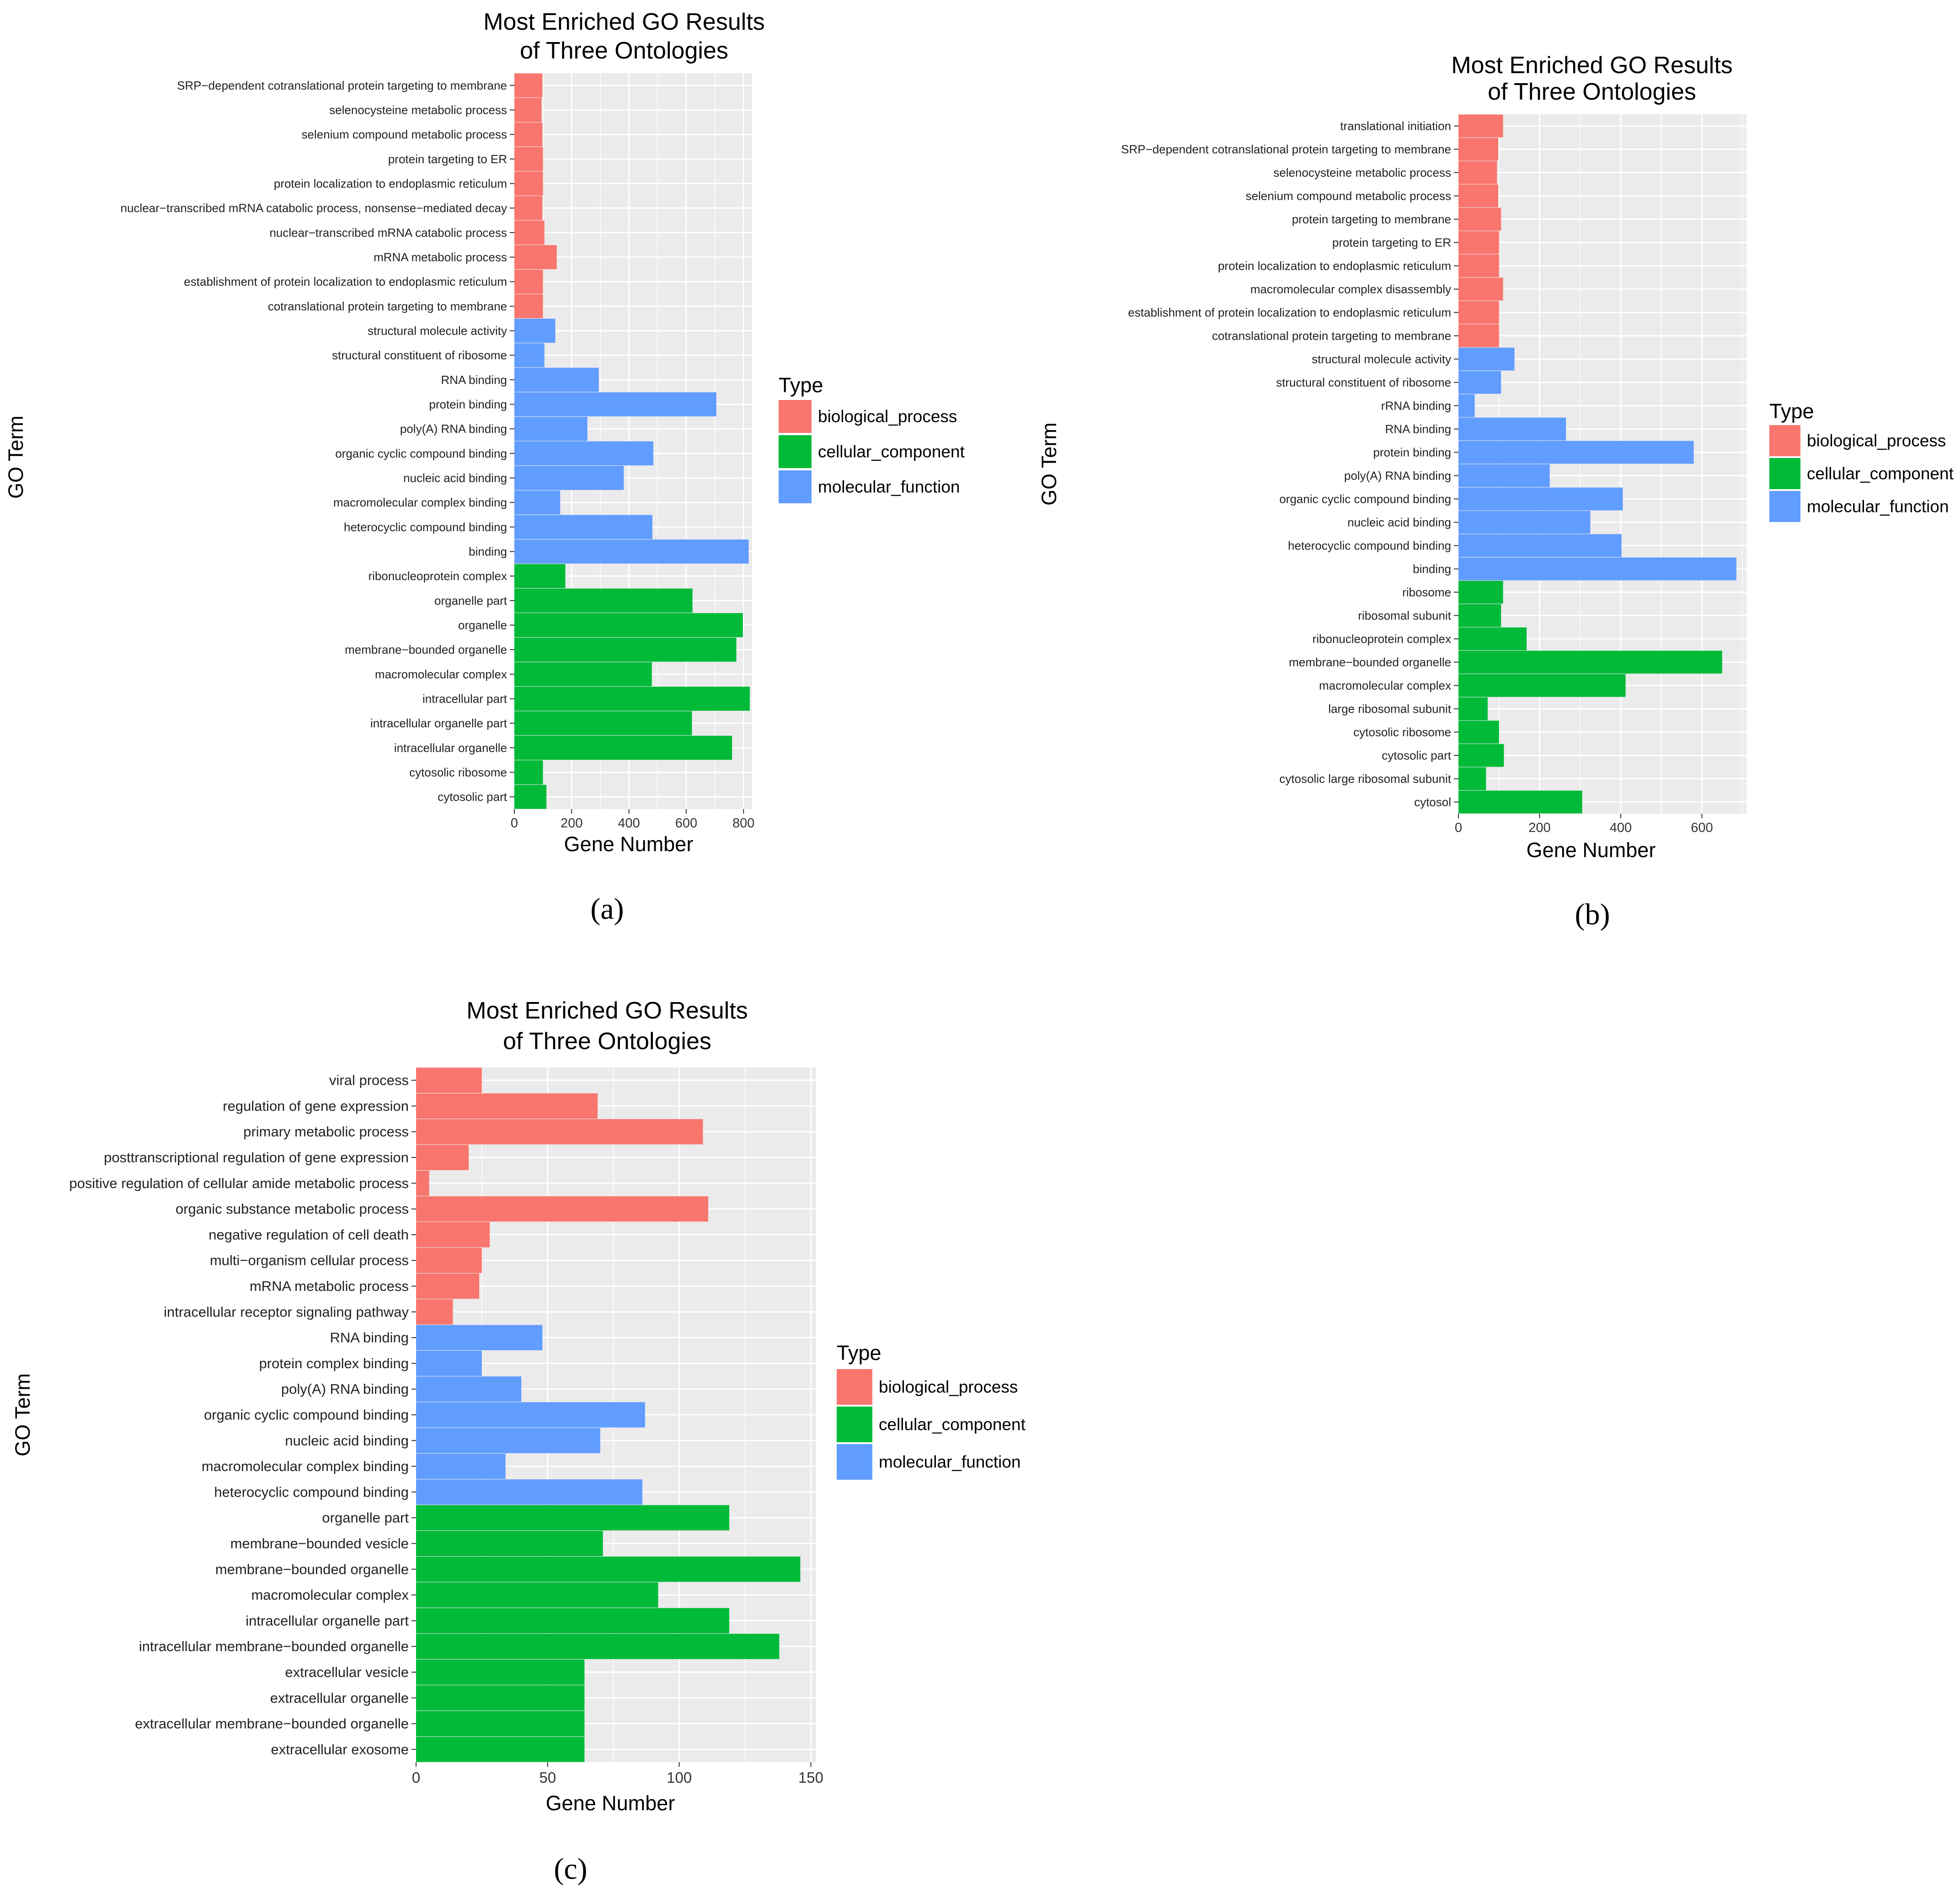 This screenshot has width=1960, height=1898. What do you see at coordinates (1702, 828) in the screenshot?
I see `x-tick-label: 600` at bounding box center [1702, 828].